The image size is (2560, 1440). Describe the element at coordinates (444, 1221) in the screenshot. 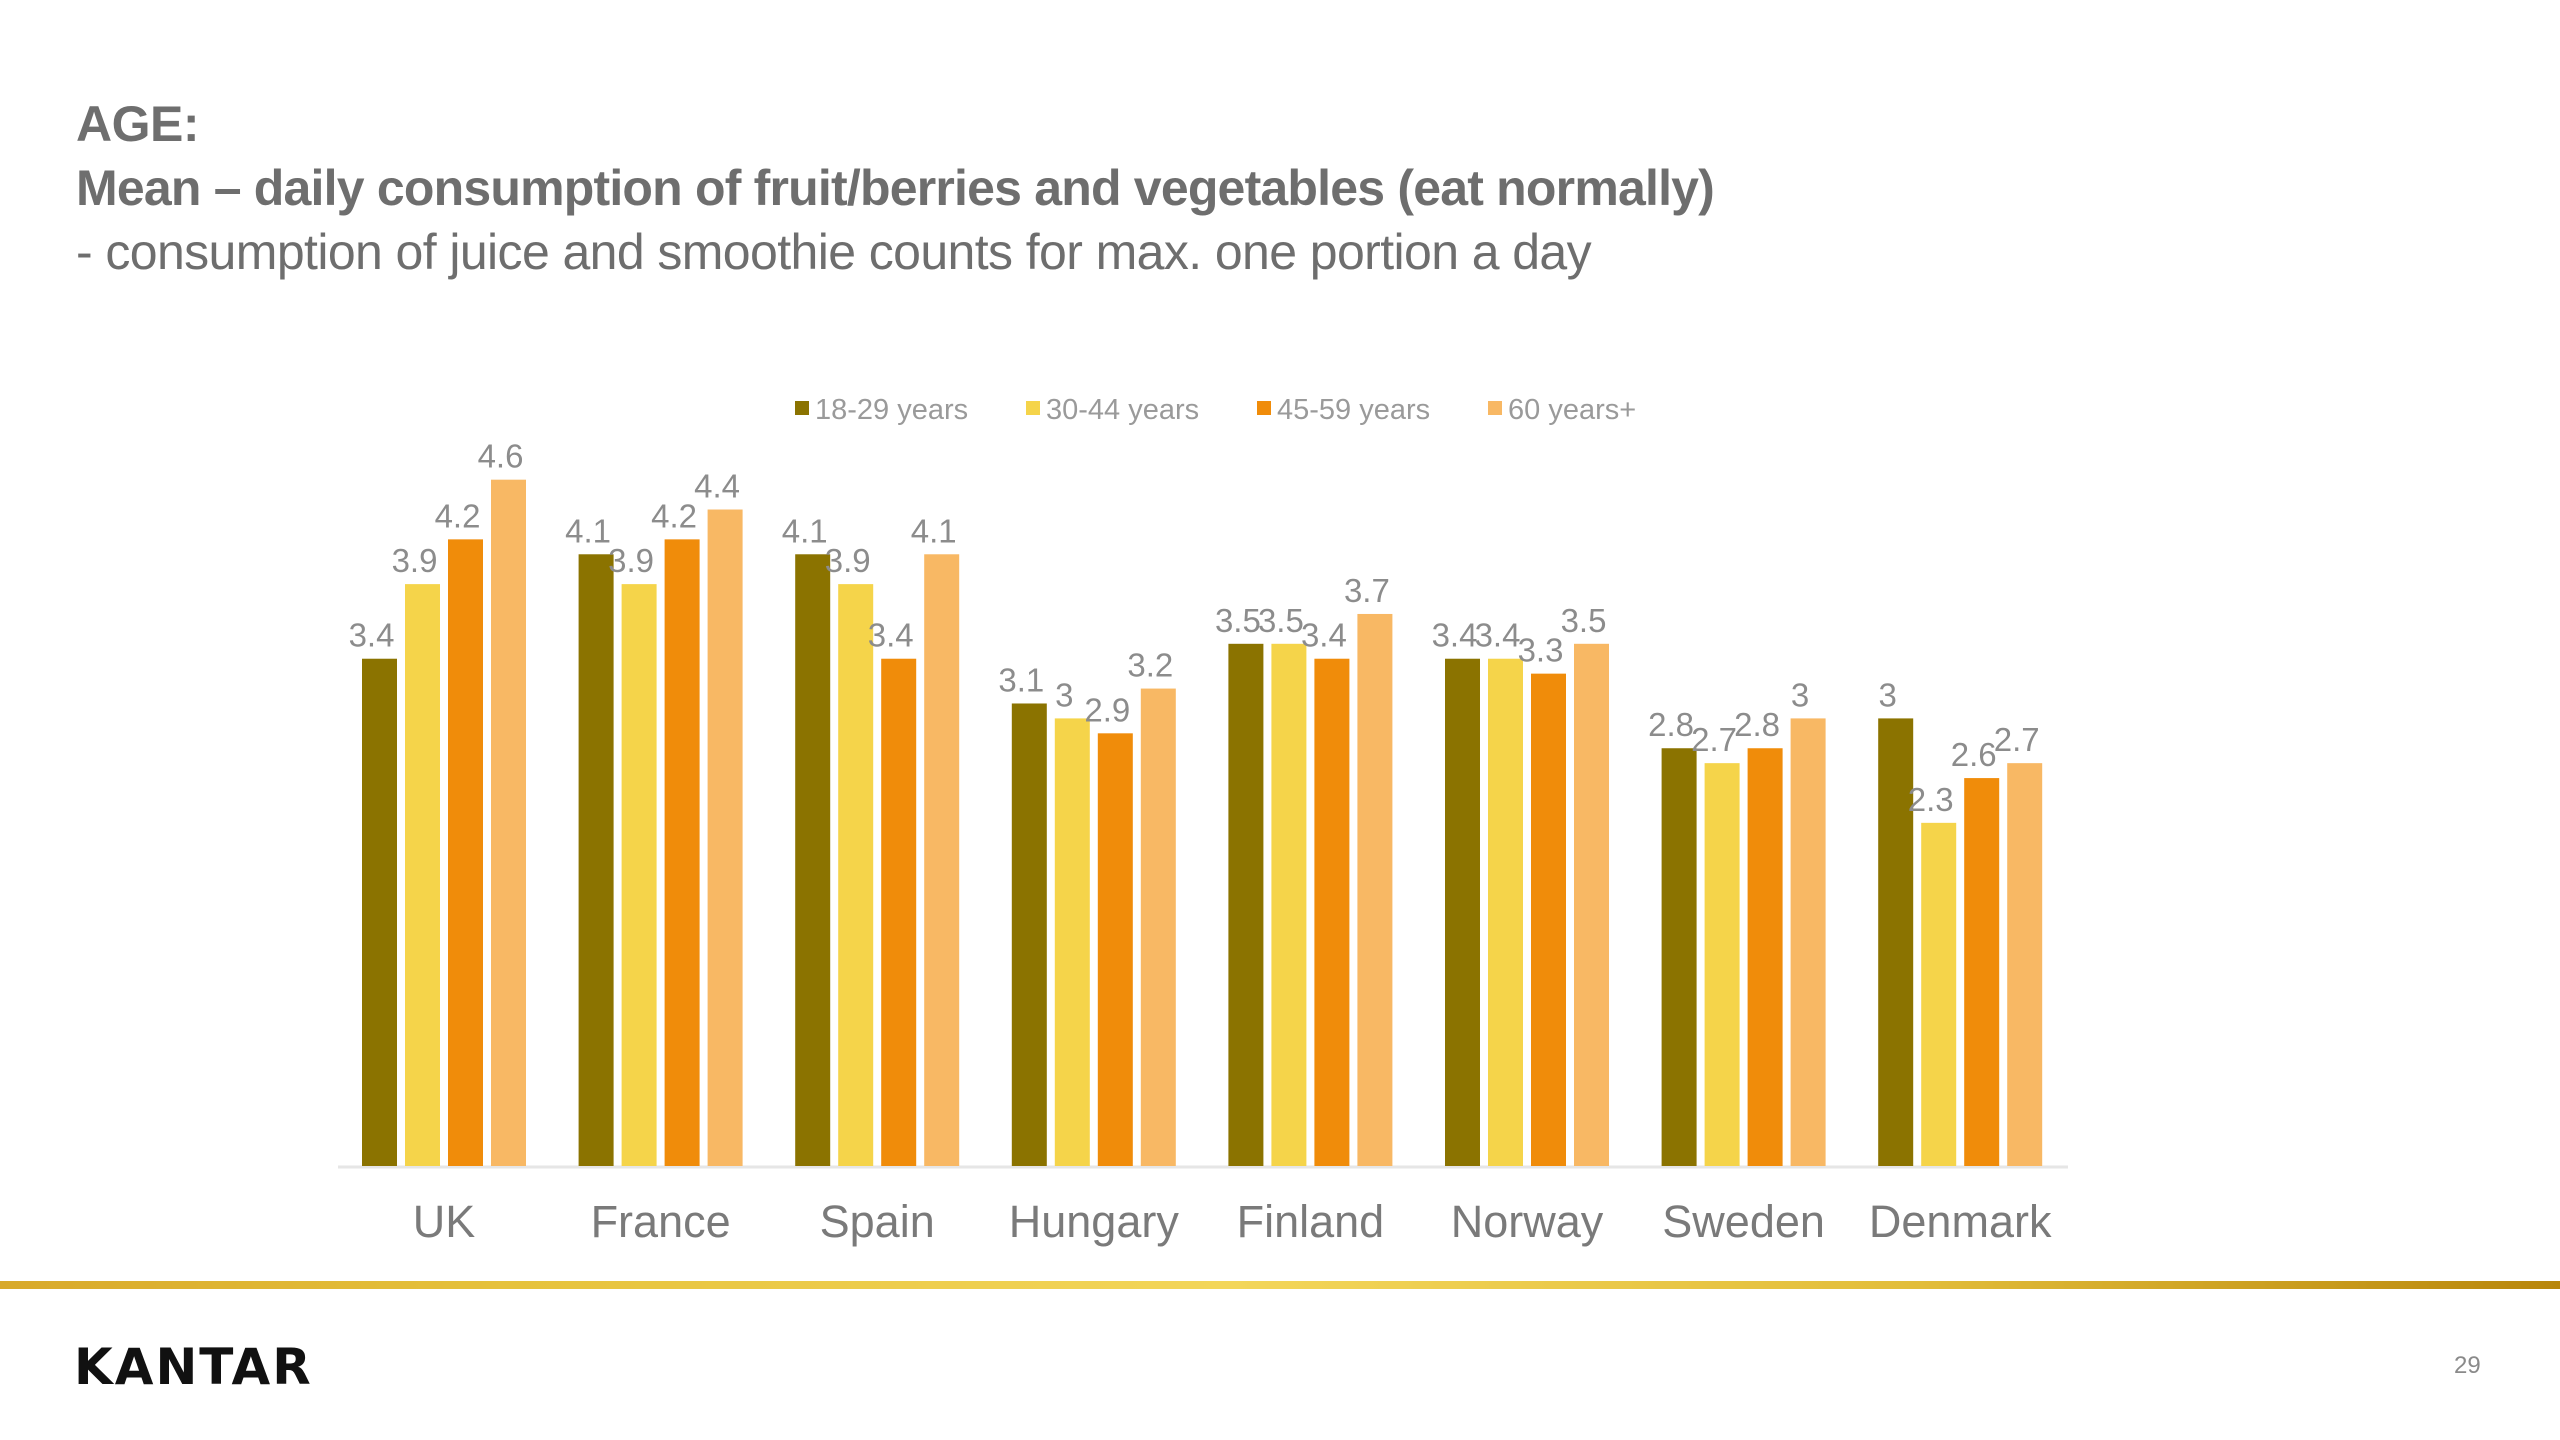

I see `x-tick-label: UK` at that location.